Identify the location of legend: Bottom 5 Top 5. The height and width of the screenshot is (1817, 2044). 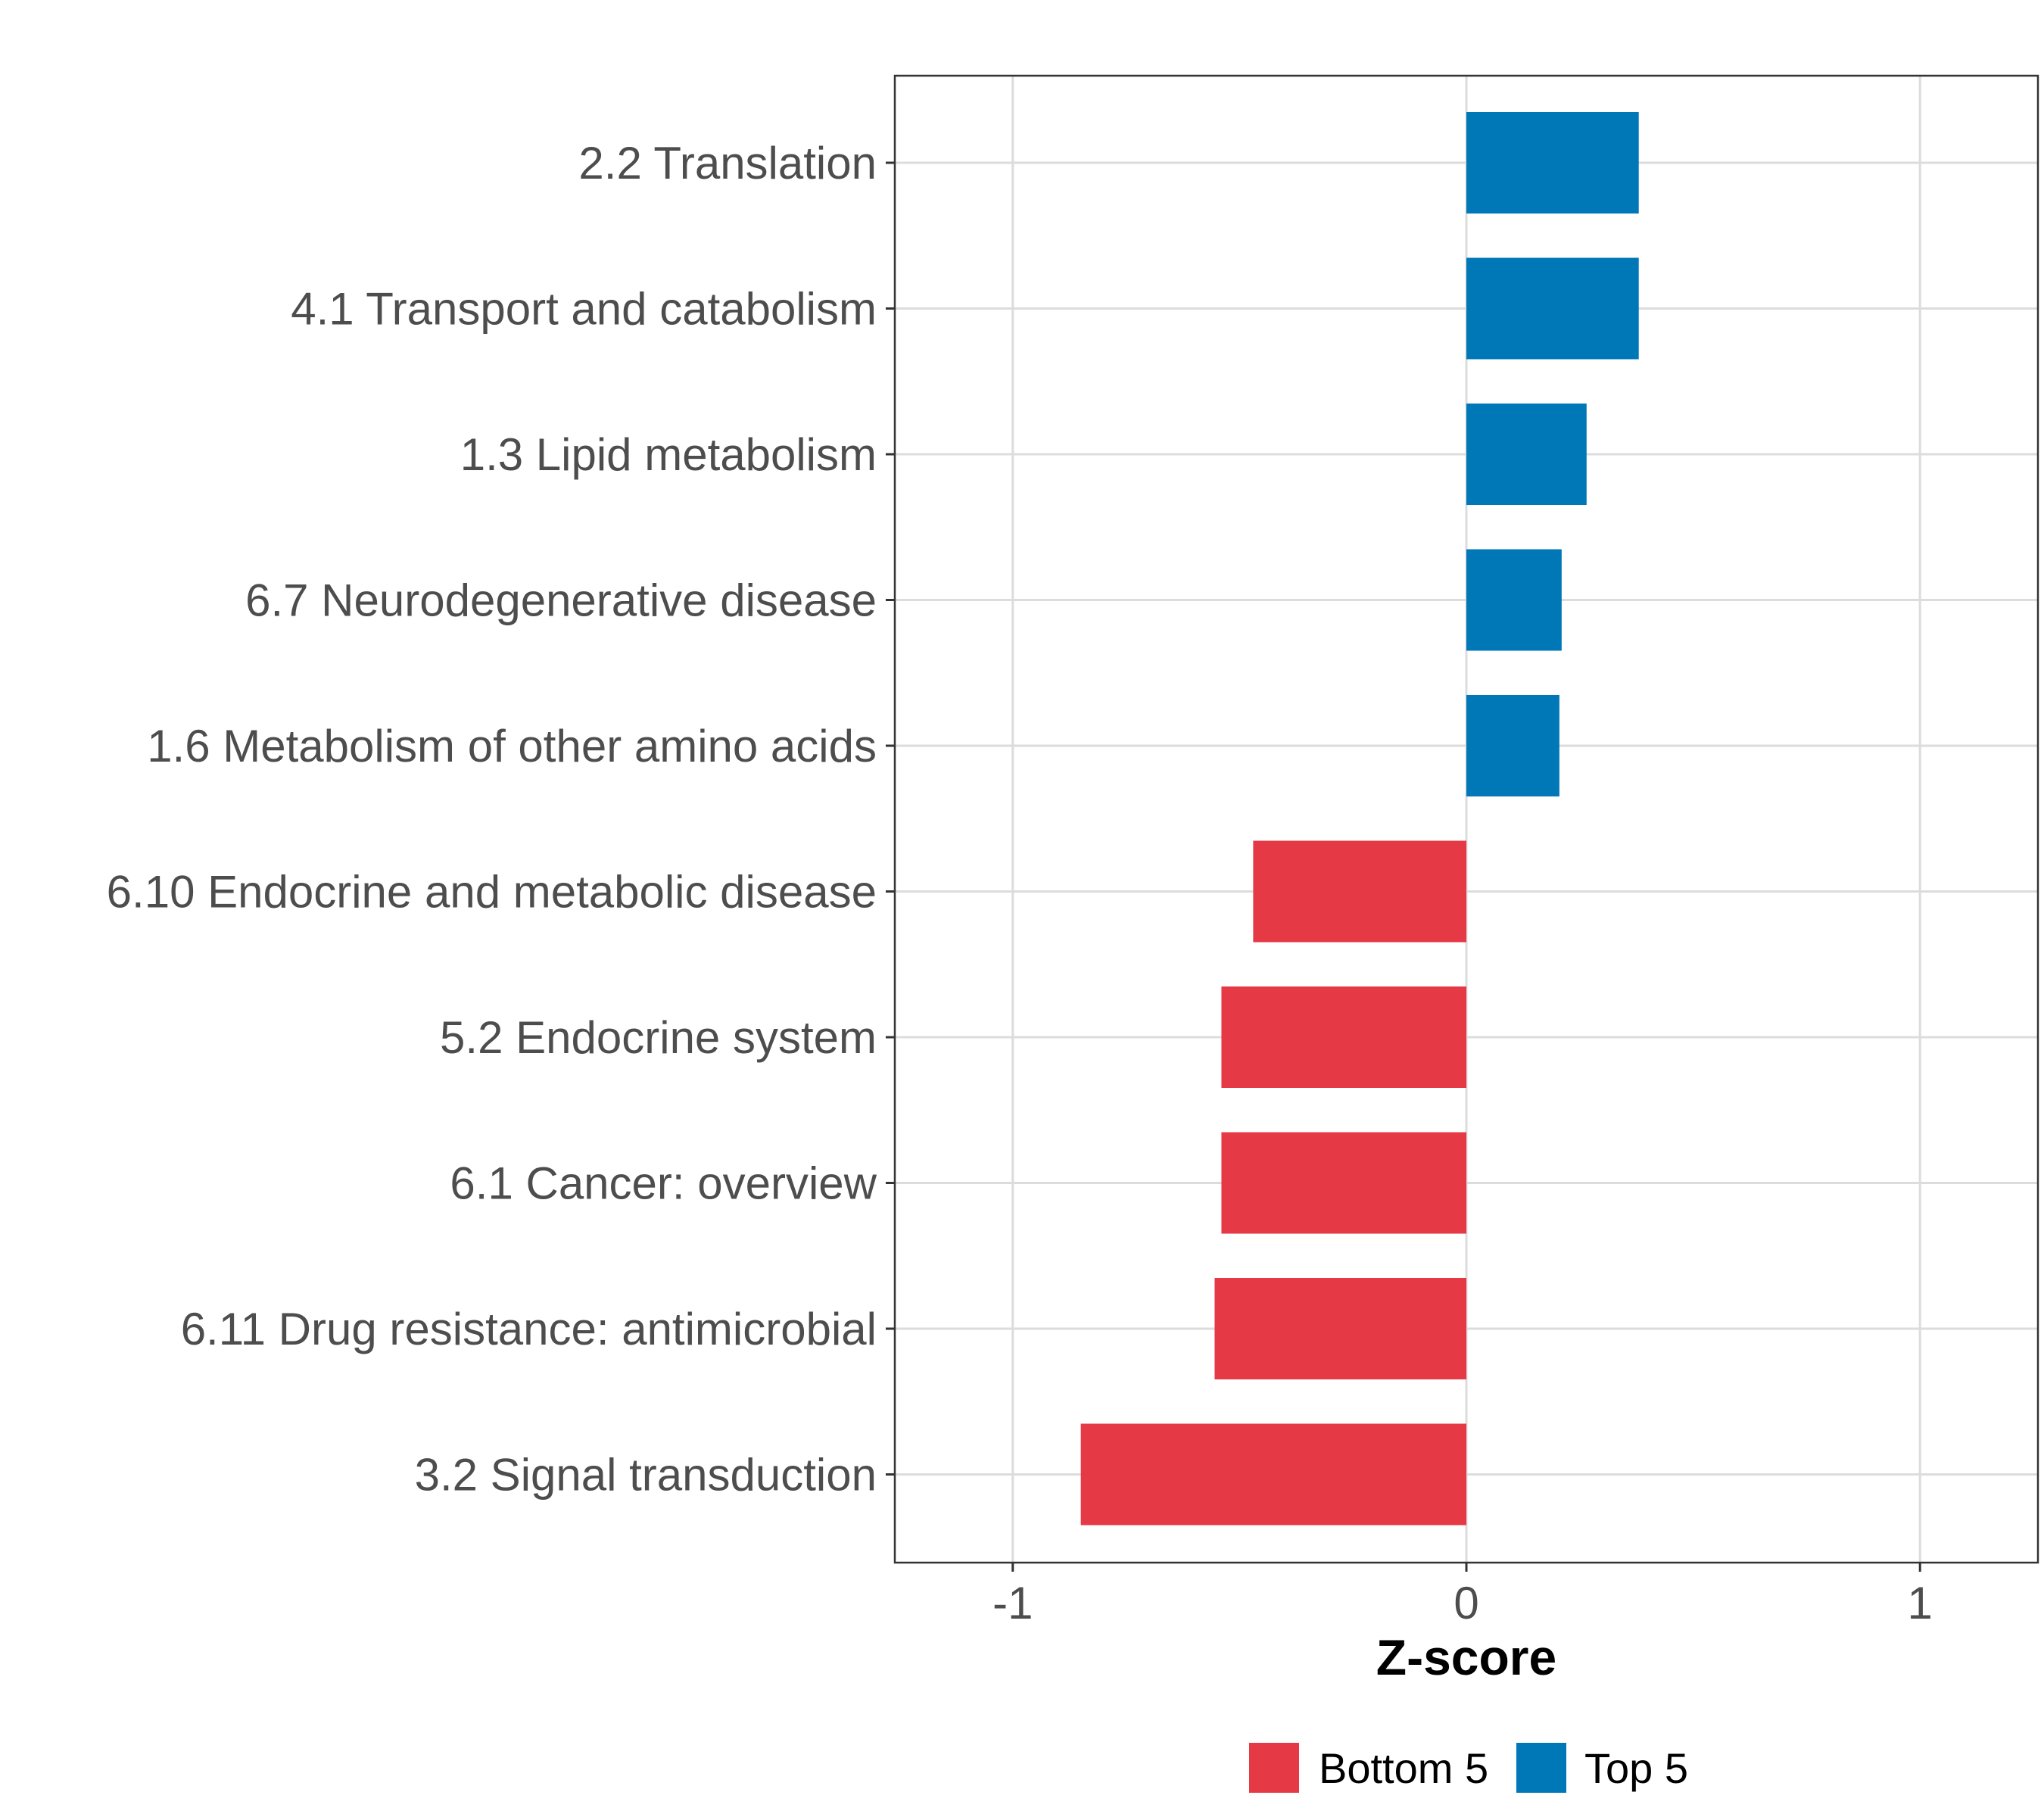
(1468, 1768).